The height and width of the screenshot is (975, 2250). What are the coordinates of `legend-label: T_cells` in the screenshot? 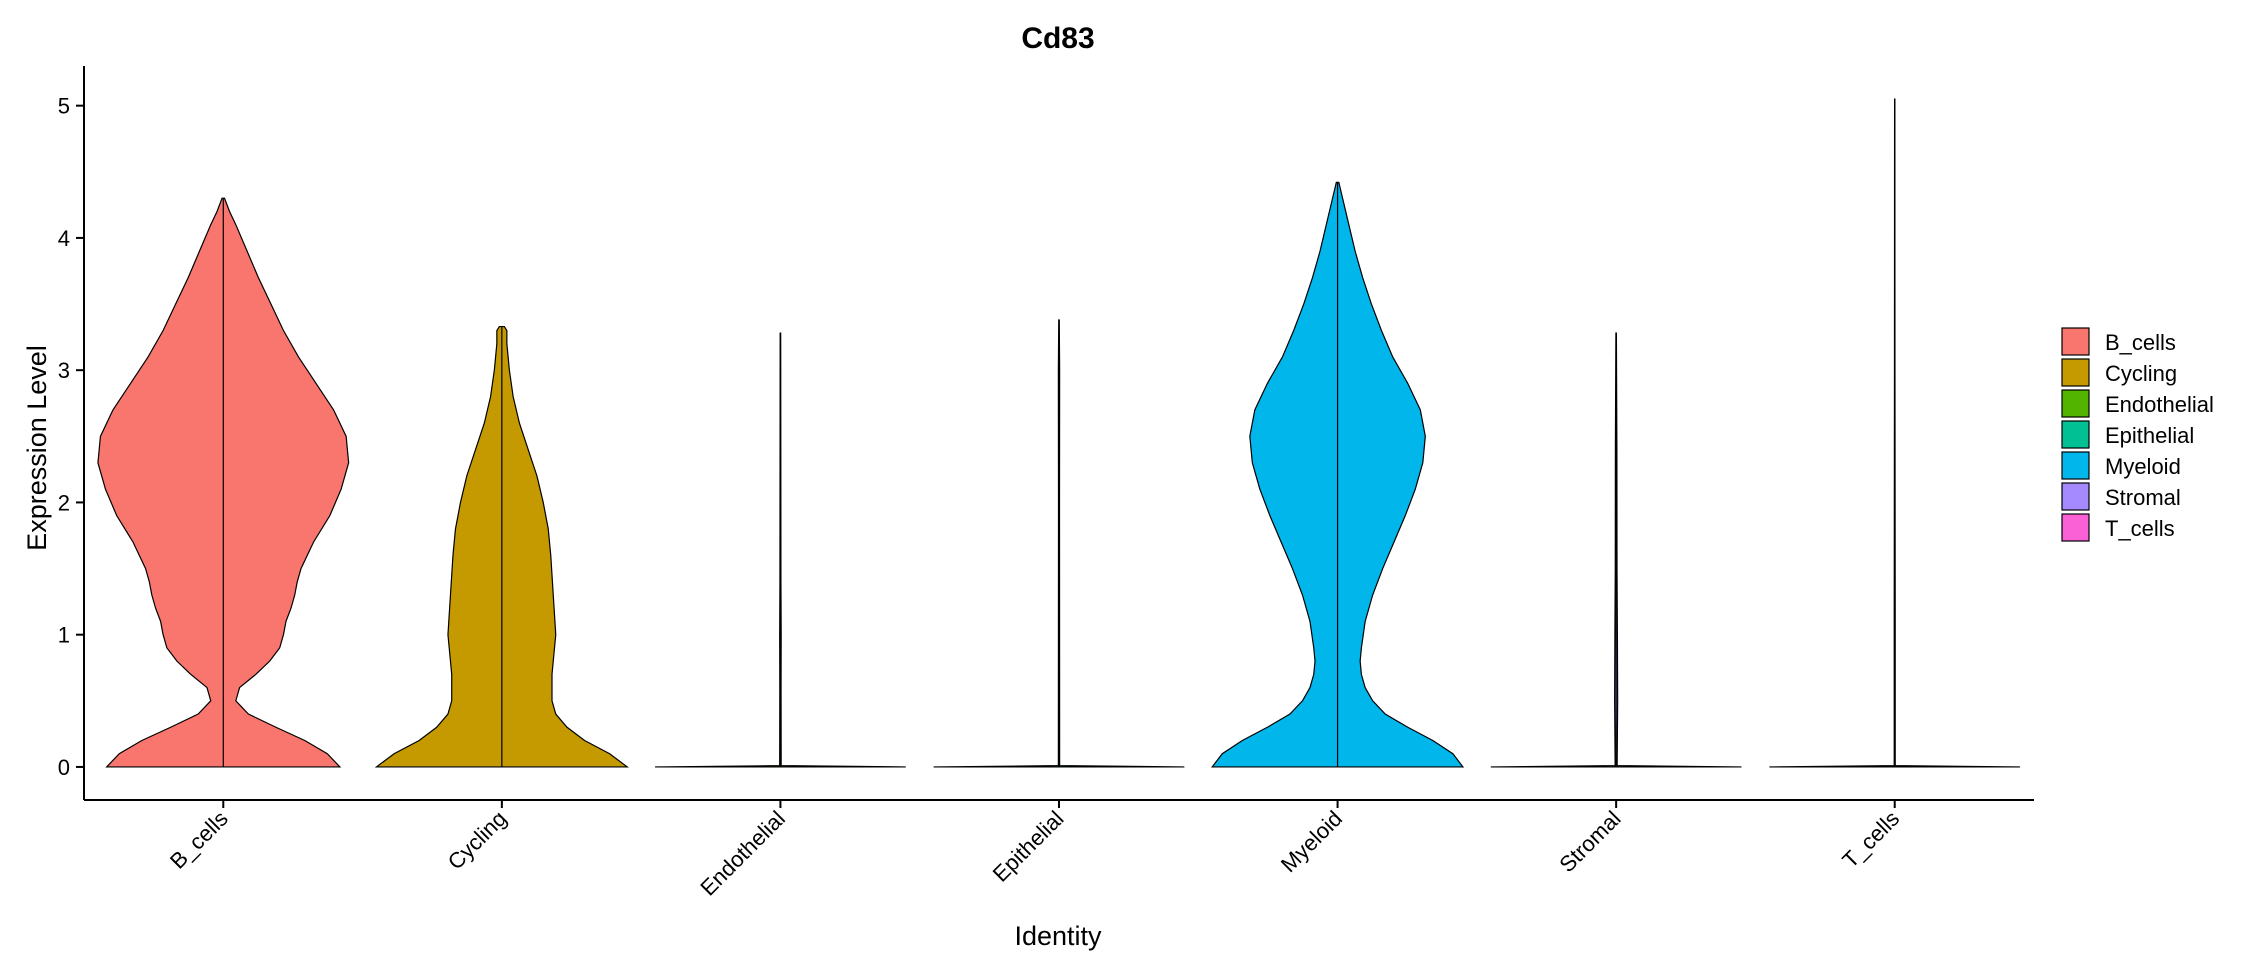 It's located at (2140, 528).